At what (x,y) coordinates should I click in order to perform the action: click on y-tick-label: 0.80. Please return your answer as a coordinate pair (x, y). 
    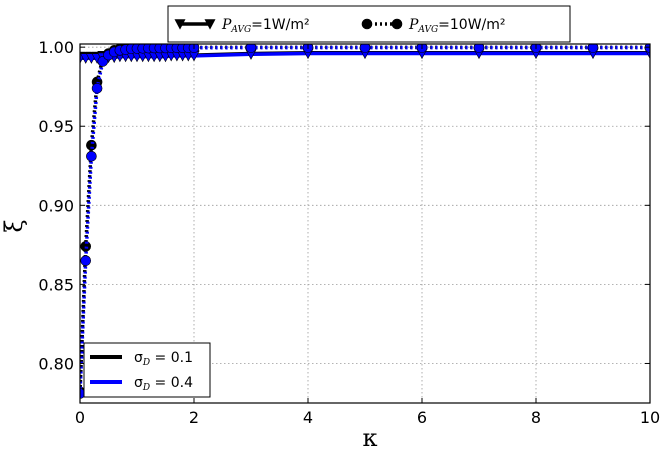
    Looking at the image, I should click on (56, 363).